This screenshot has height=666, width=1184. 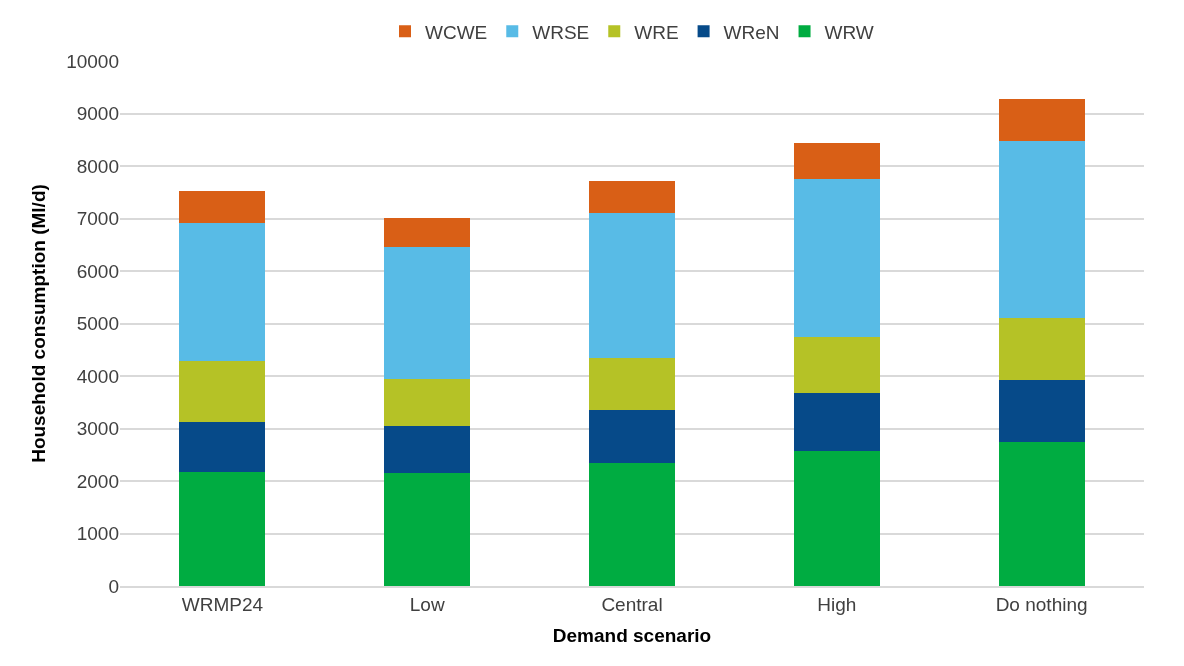 I want to click on legend-label: WRSE, so click(x=561, y=32).